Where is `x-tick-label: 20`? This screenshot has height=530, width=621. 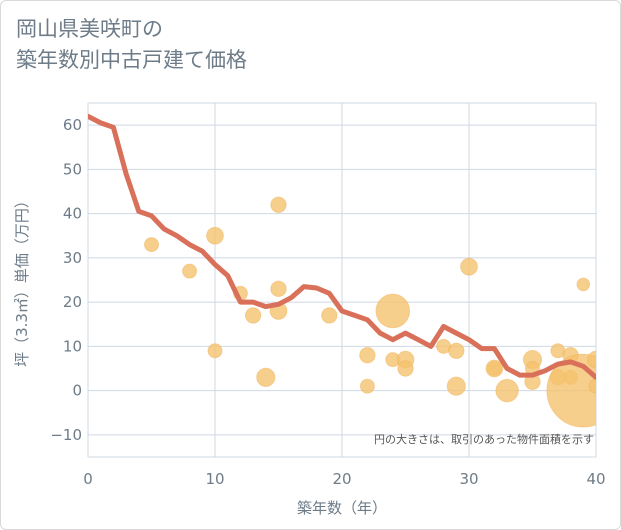
x-tick-label: 20 is located at coordinates (341, 479).